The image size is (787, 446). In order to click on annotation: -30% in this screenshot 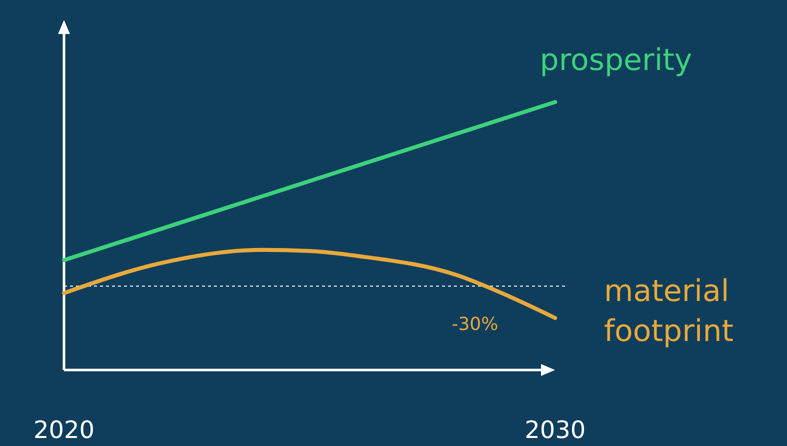, I will do `click(475, 324)`.